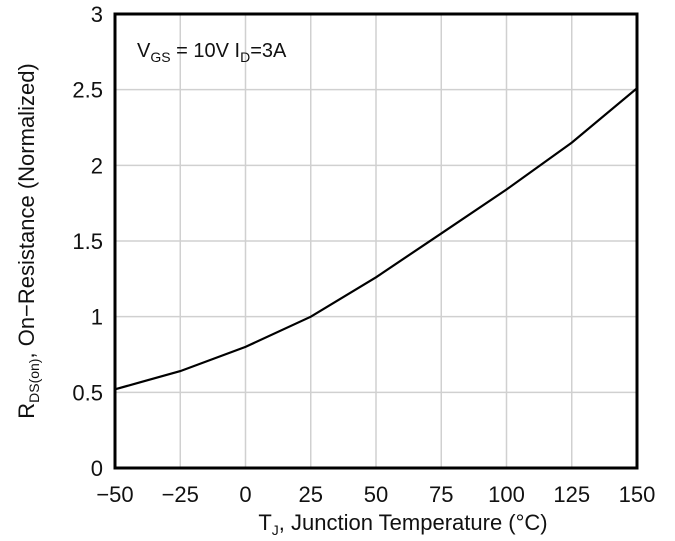 This screenshot has width=675, height=541. What do you see at coordinates (506, 494) in the screenshot?
I see `x-tick-label: 100` at bounding box center [506, 494].